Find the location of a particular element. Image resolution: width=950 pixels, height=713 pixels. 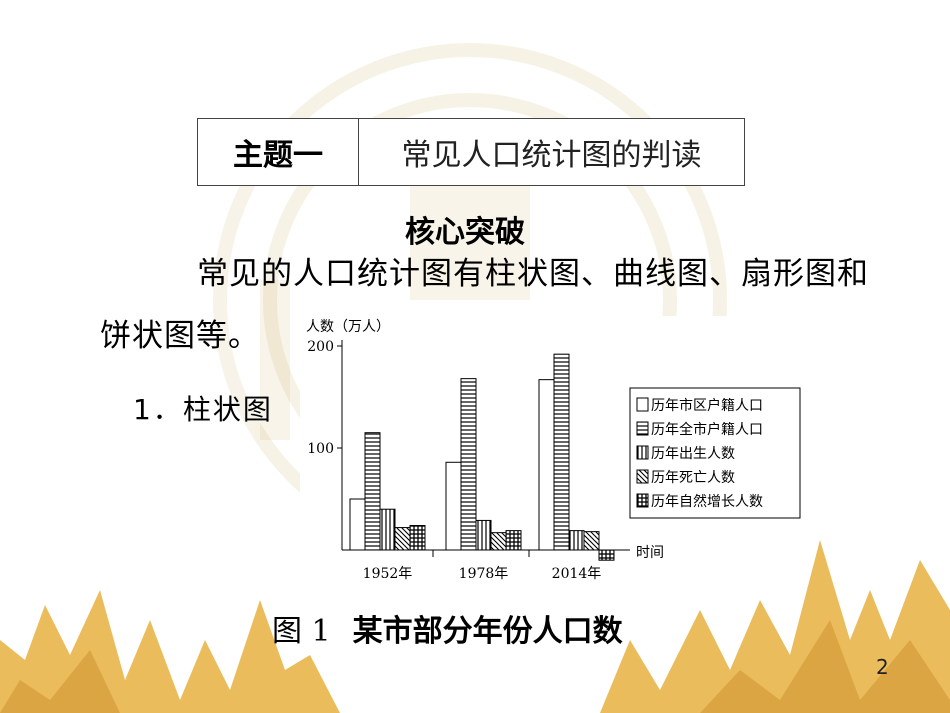

list-item-bar-chart: 1．柱状图 is located at coordinates (203, 409).